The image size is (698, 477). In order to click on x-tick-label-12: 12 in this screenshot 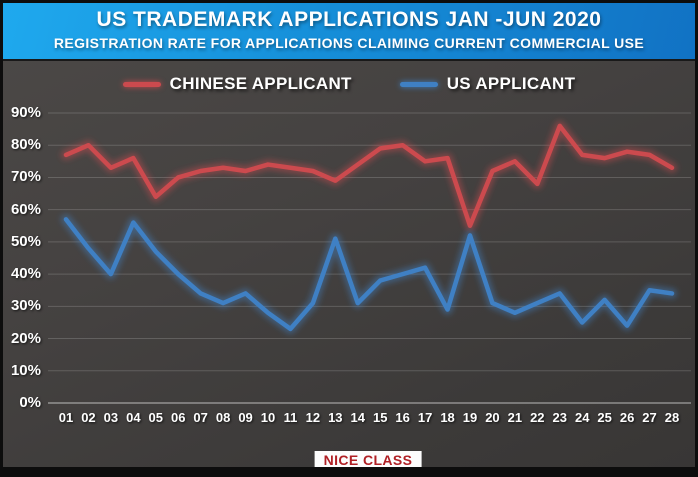, I will do `click(313, 417)`.